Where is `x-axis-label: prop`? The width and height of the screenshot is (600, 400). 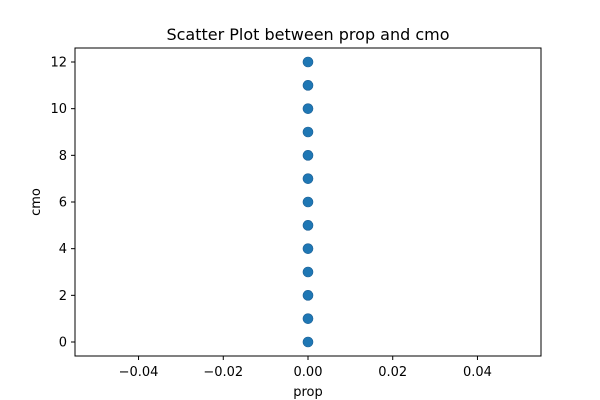 x-axis-label: prop is located at coordinates (308, 392).